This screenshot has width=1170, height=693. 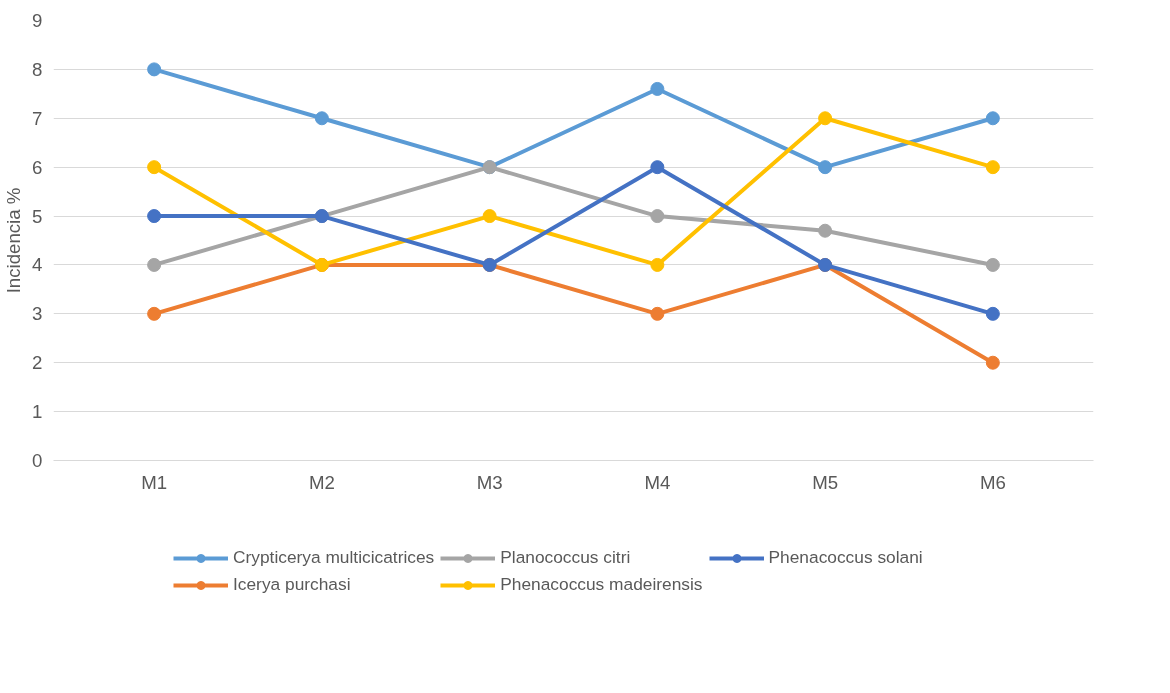 What do you see at coordinates (37, 363) in the screenshot?
I see `y-tick-label: 2` at bounding box center [37, 363].